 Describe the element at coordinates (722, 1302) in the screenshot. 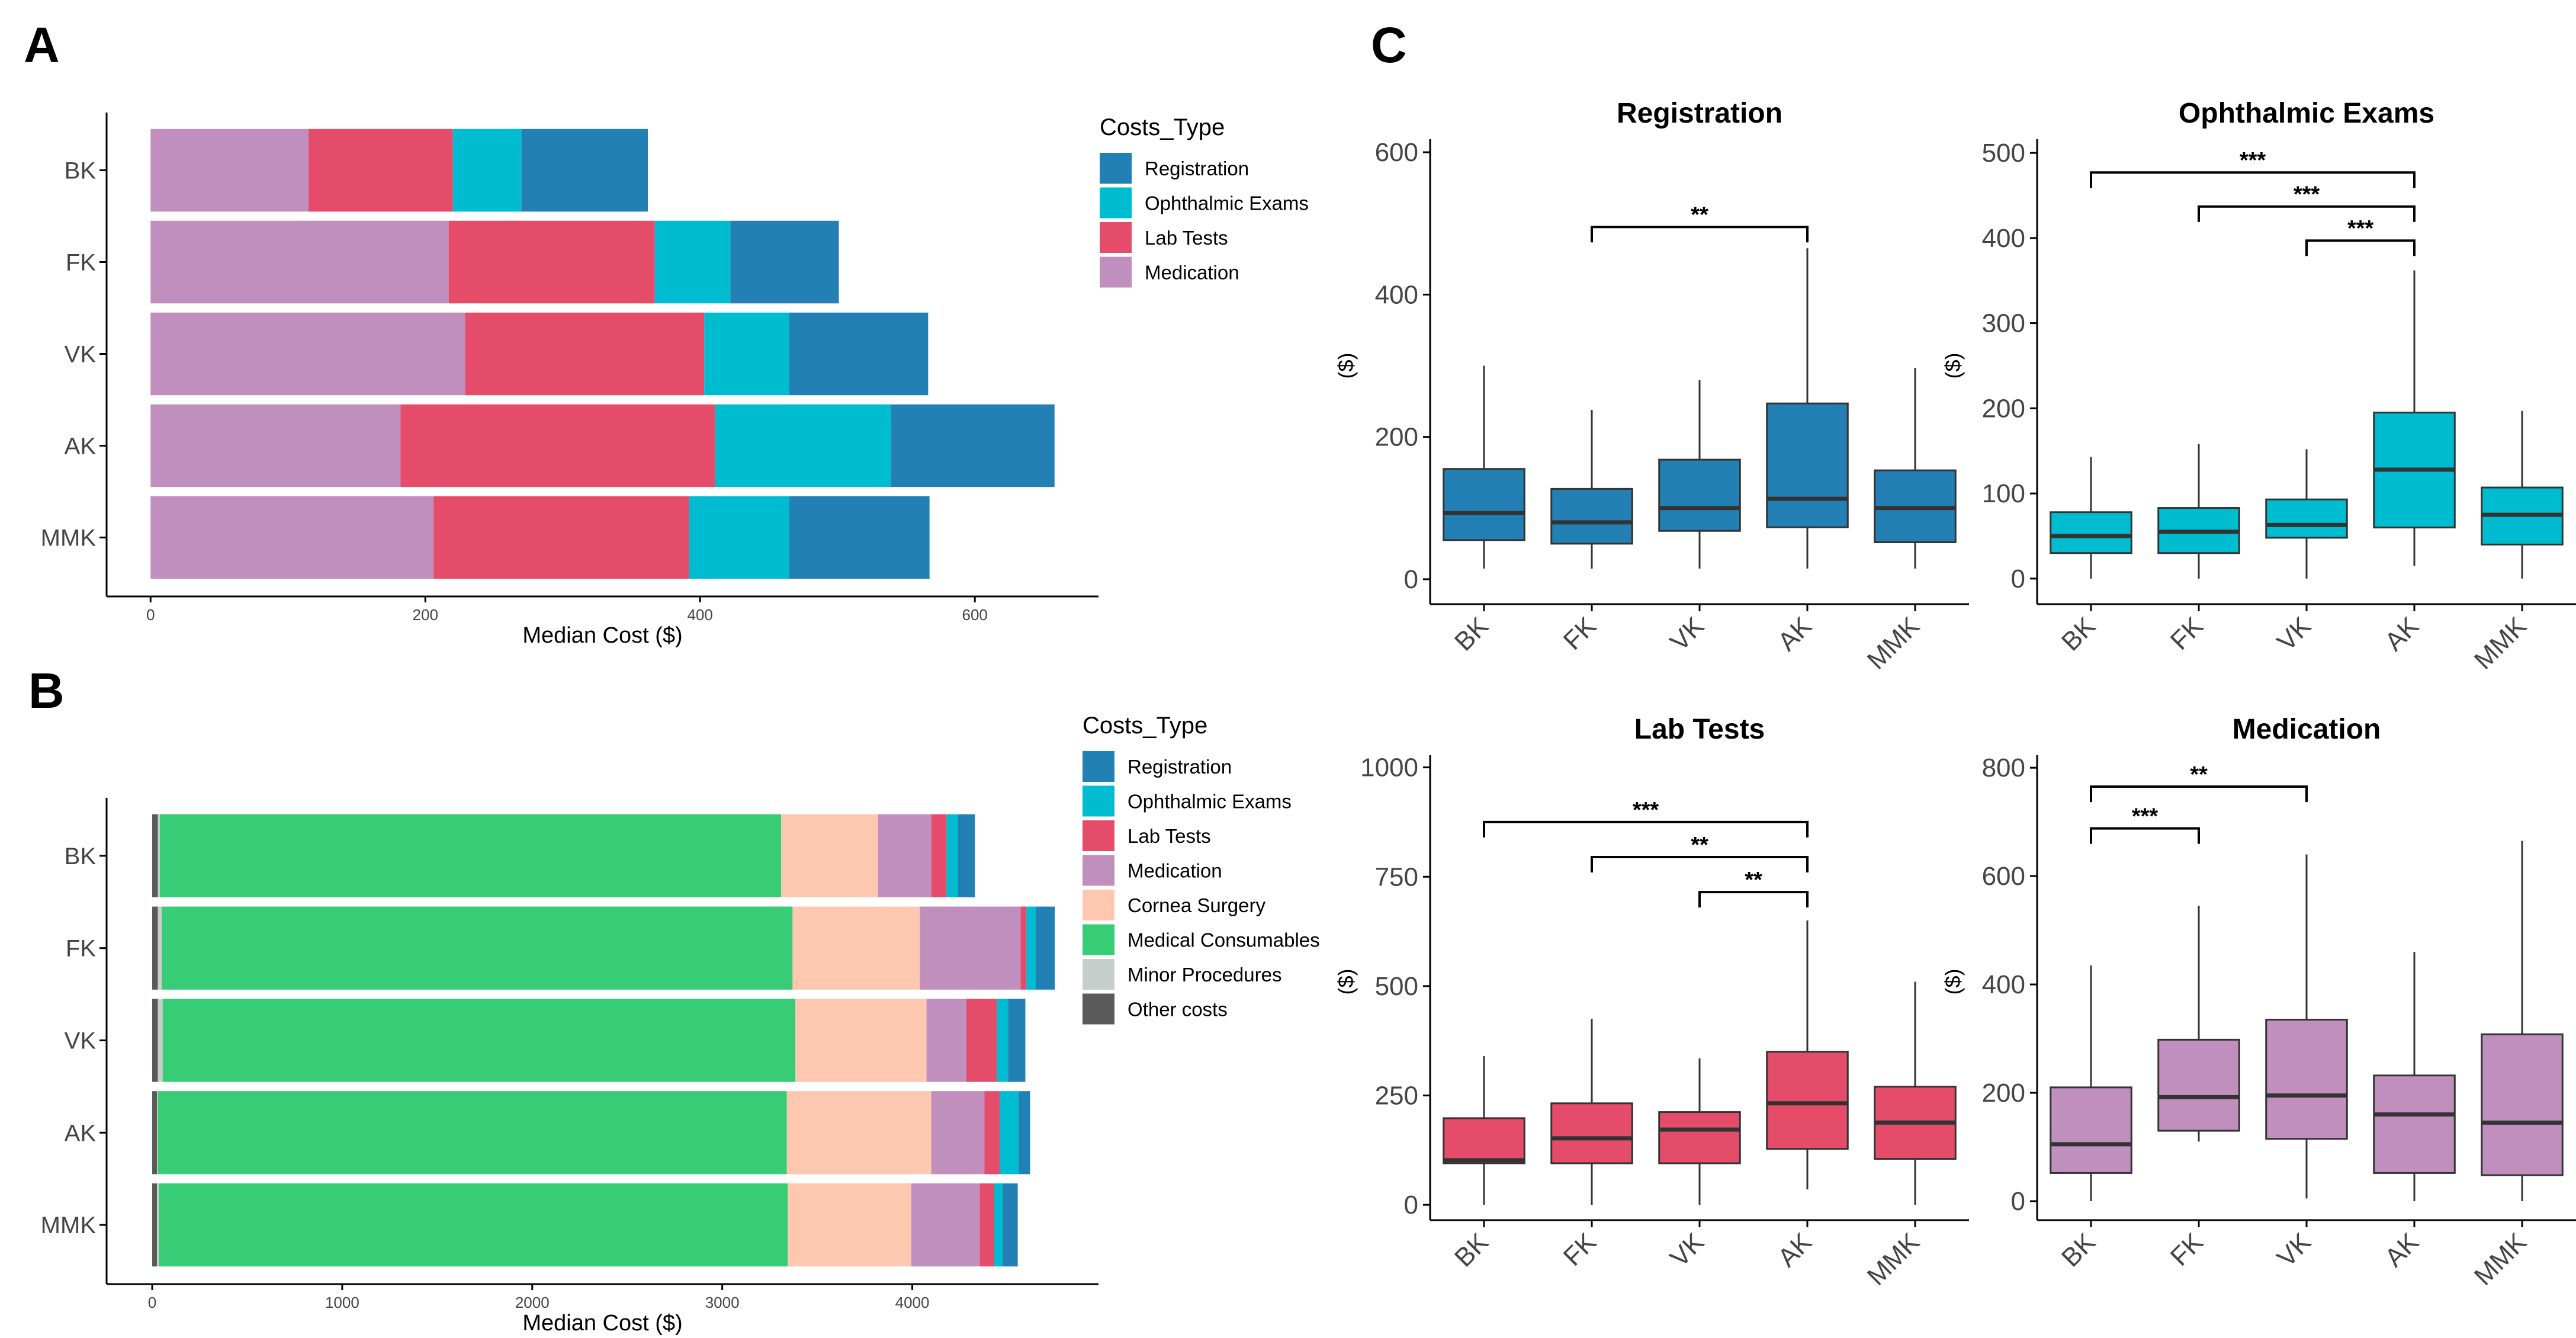

I see `x-tick-label: 3000` at that location.